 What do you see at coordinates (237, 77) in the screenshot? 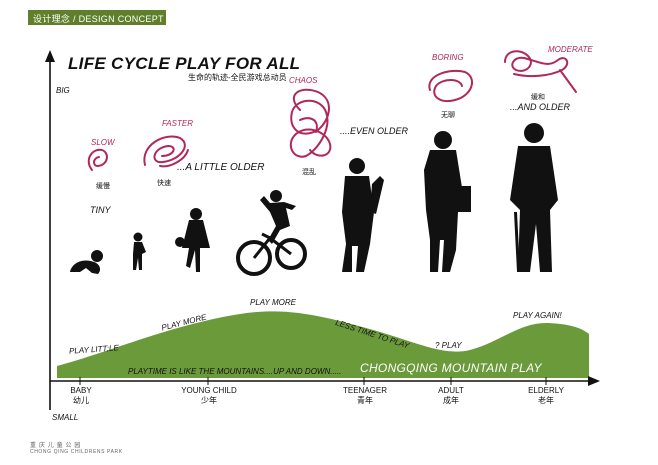
I see `page-subtitle: 生命的轨迹-全民游戏总动员` at bounding box center [237, 77].